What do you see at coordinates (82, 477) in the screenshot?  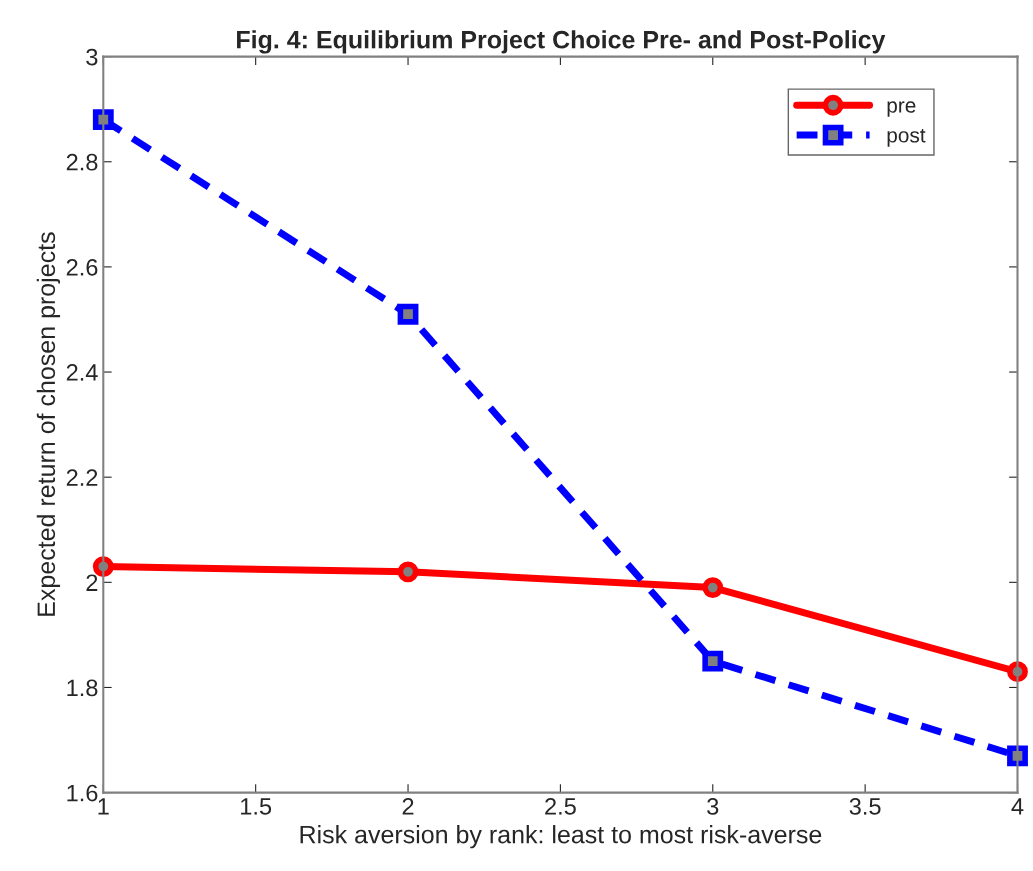 I see `y-tick-label: 2.2` at bounding box center [82, 477].